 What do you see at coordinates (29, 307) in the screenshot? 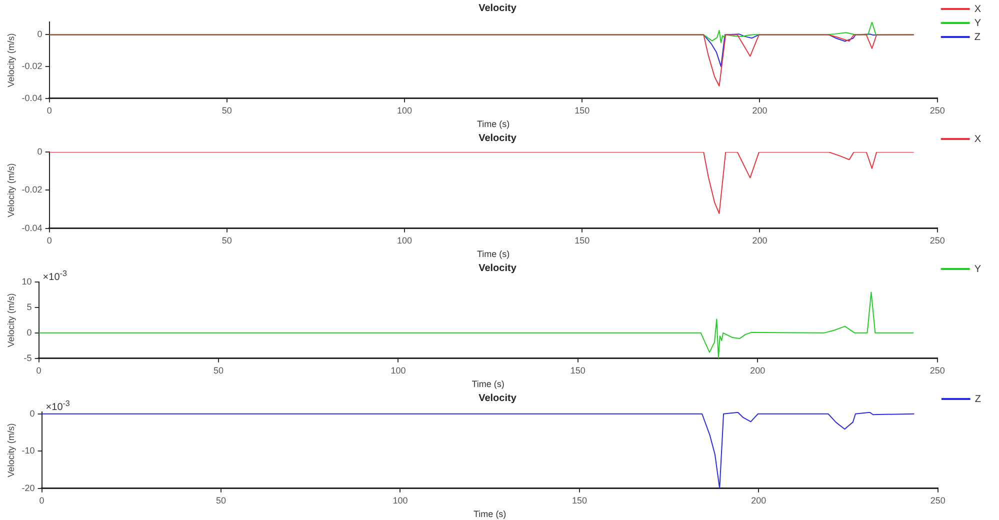
I see `y-tick-label: 5` at bounding box center [29, 307].